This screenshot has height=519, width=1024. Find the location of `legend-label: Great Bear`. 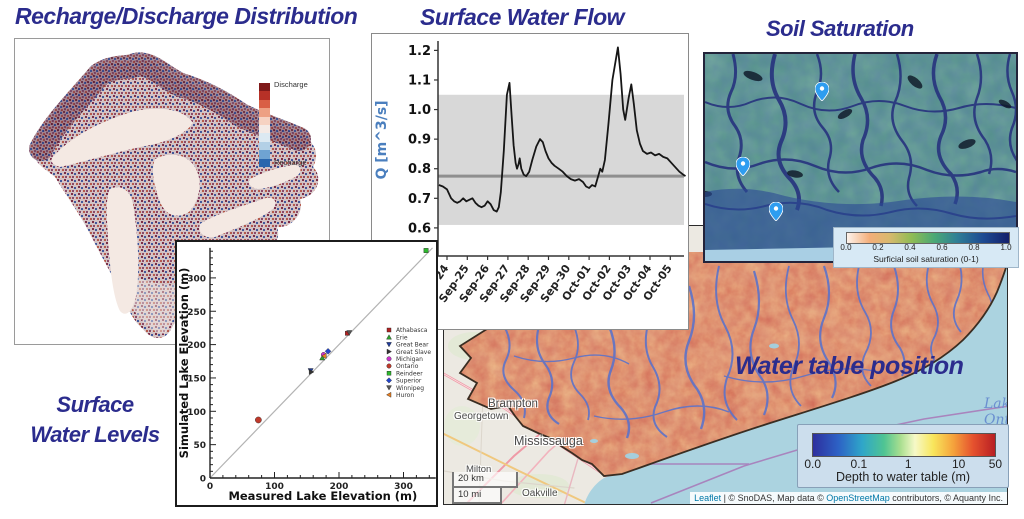

legend-label: Great Bear is located at coordinates (412, 345).